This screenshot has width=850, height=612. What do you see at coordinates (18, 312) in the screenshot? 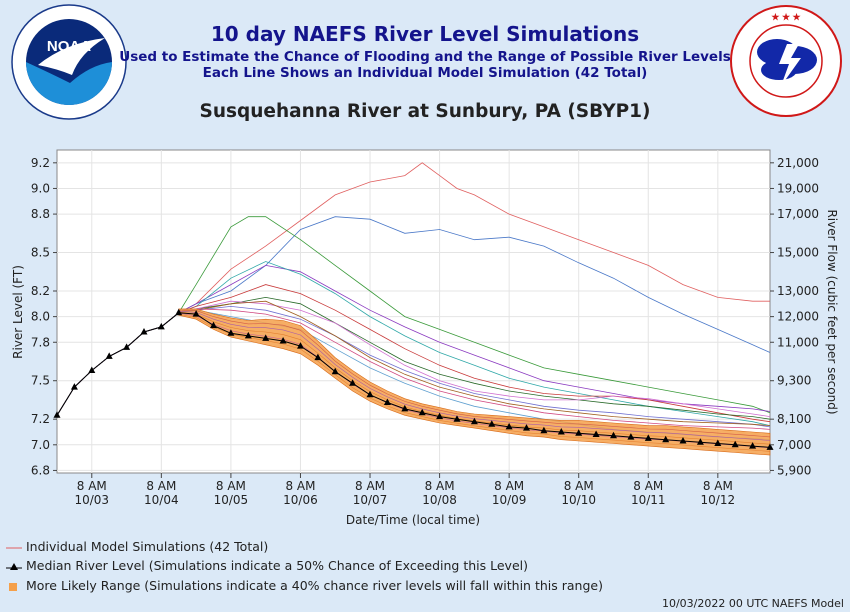
I see `y-axis-label: River Level (FT)` at bounding box center [18, 312].